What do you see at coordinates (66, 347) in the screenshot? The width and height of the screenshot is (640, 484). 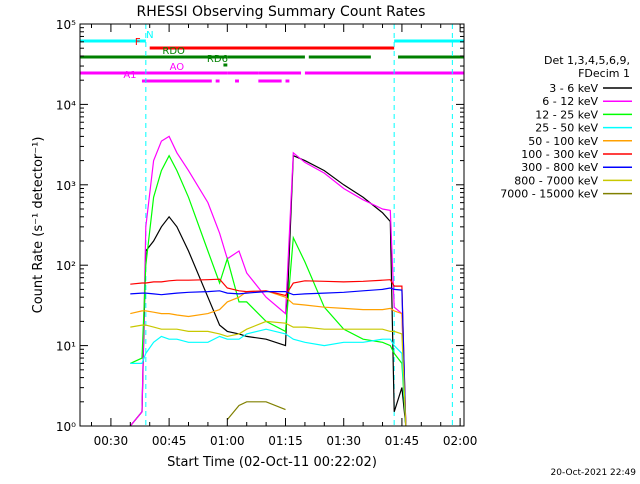 I see `y-tick-label: 10¹` at bounding box center [66, 347].